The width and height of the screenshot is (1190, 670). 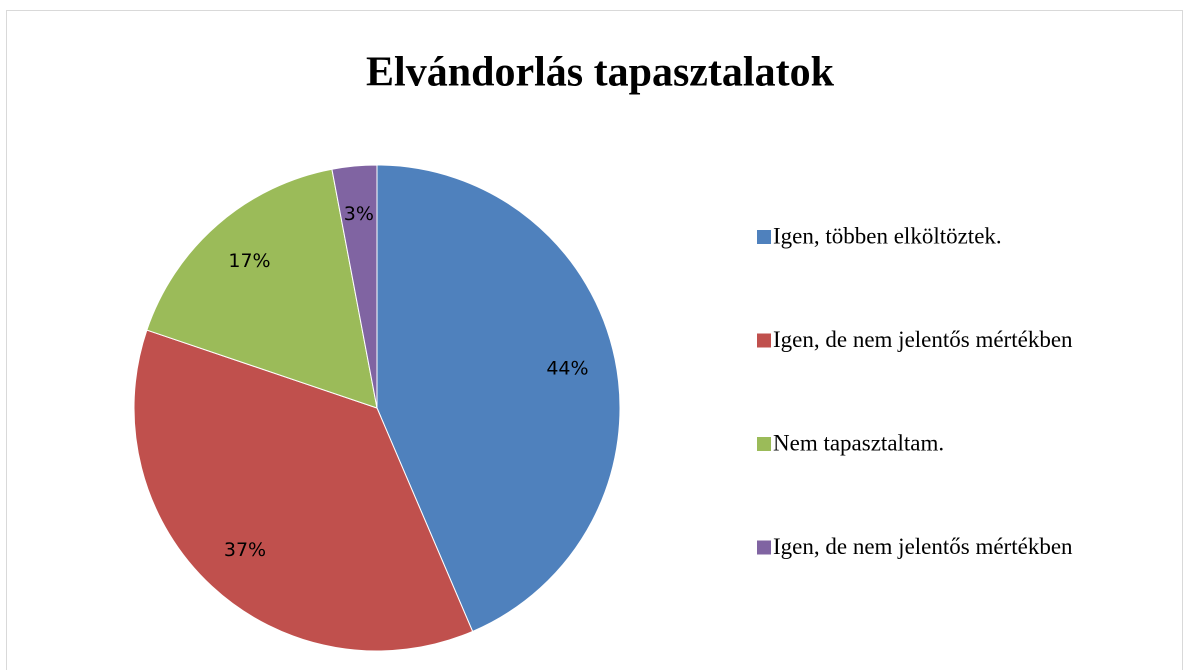 What do you see at coordinates (249, 261) in the screenshot?
I see `data-label: 17%` at bounding box center [249, 261].